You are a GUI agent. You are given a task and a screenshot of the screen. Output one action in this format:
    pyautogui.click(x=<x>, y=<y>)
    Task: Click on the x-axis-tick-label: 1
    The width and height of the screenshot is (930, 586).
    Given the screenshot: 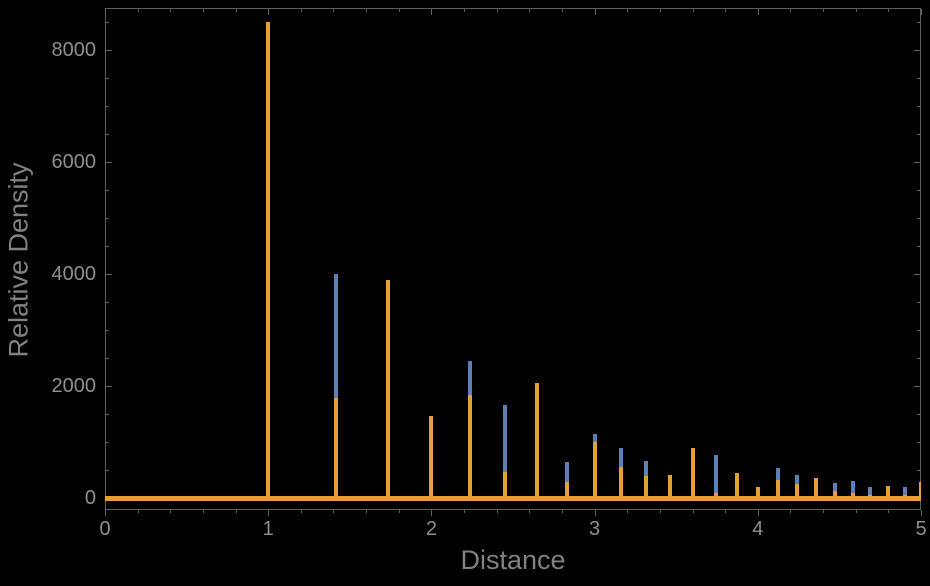 What is the action you would take?
    pyautogui.click(x=268, y=529)
    